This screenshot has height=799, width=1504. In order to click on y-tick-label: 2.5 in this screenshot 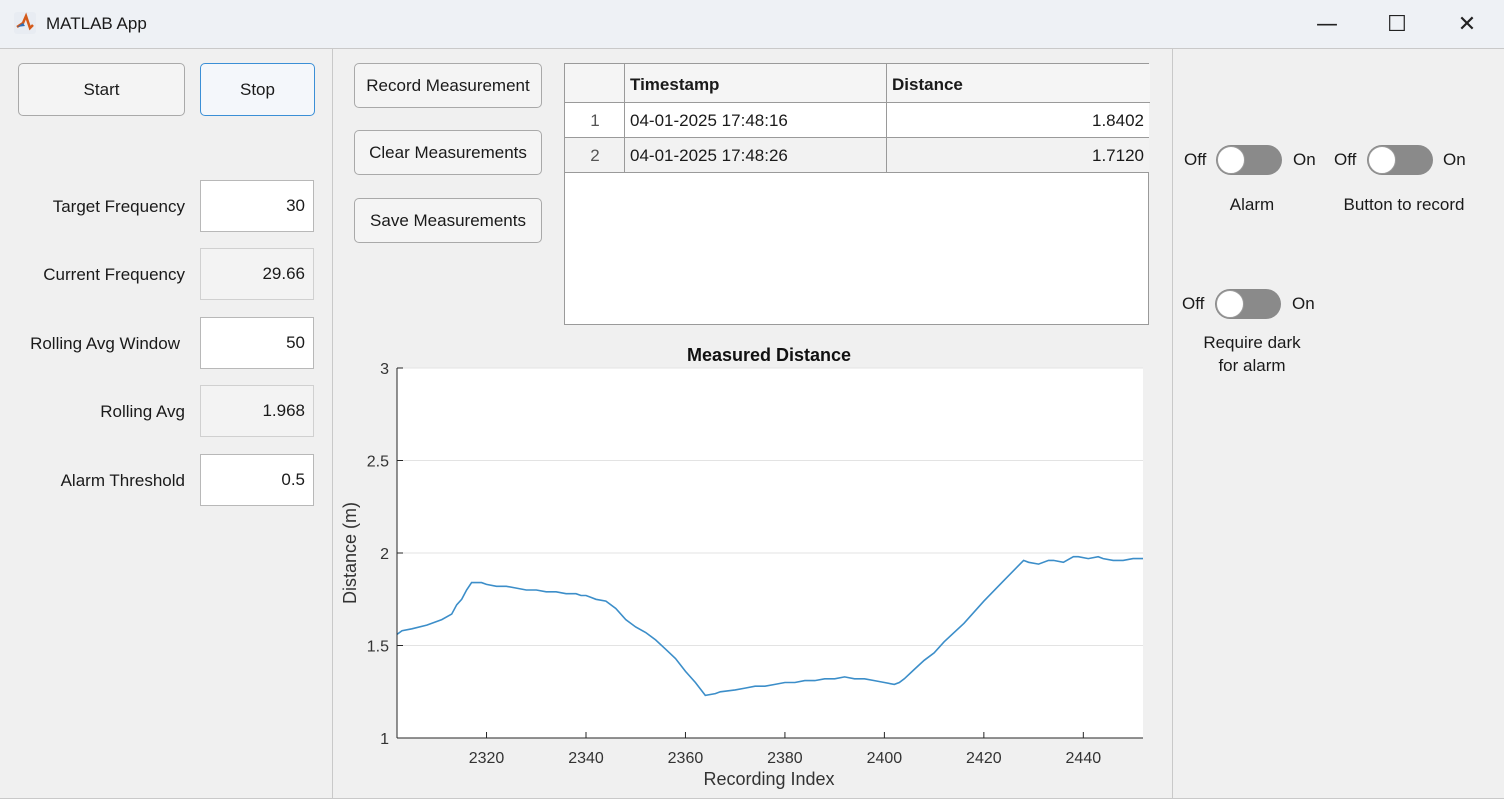, I will do `click(378, 462)`.